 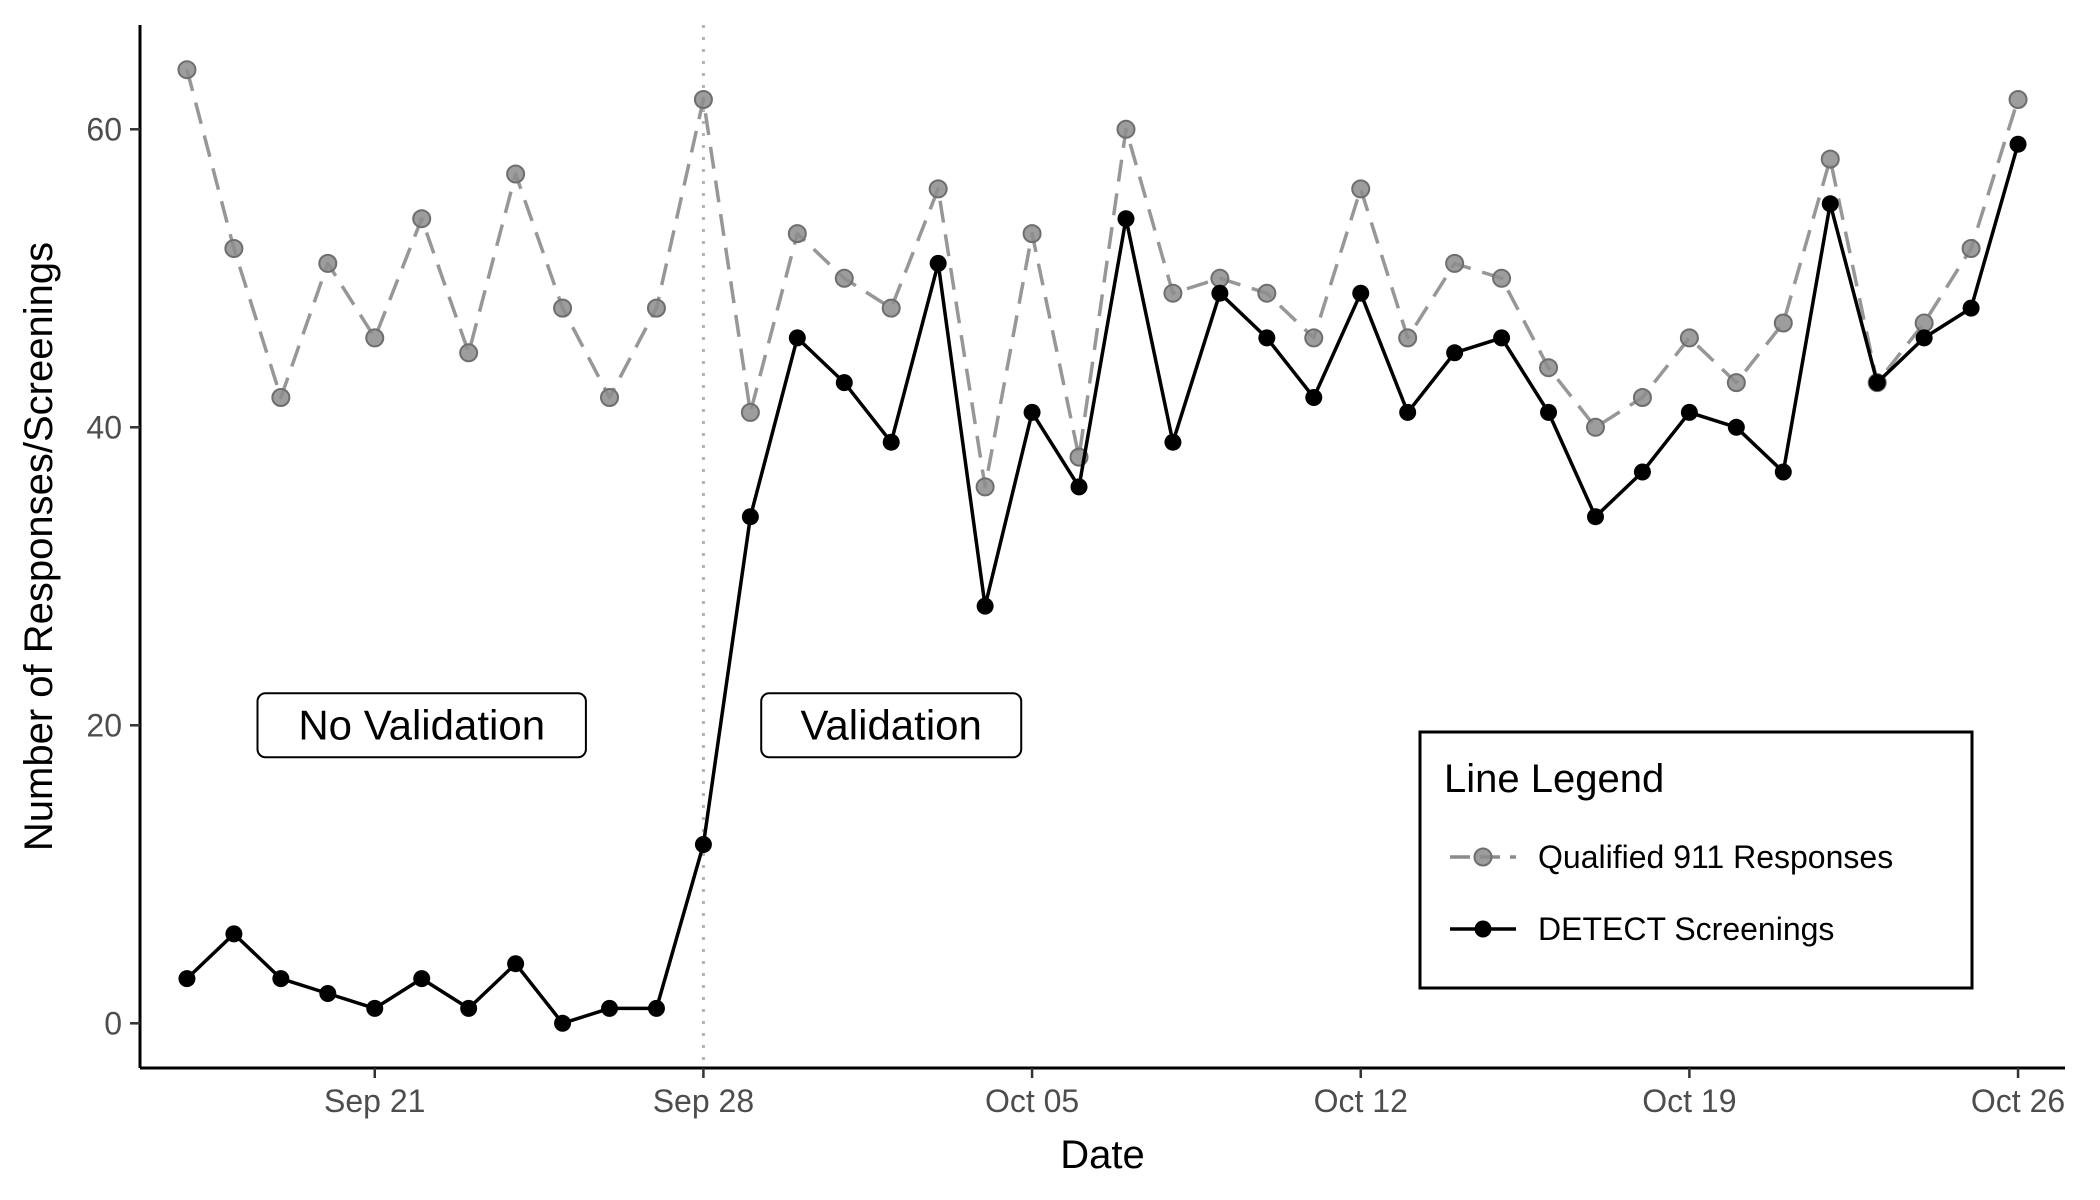 I want to click on legend-entry: DETECT Screenings, so click(x=1642, y=929).